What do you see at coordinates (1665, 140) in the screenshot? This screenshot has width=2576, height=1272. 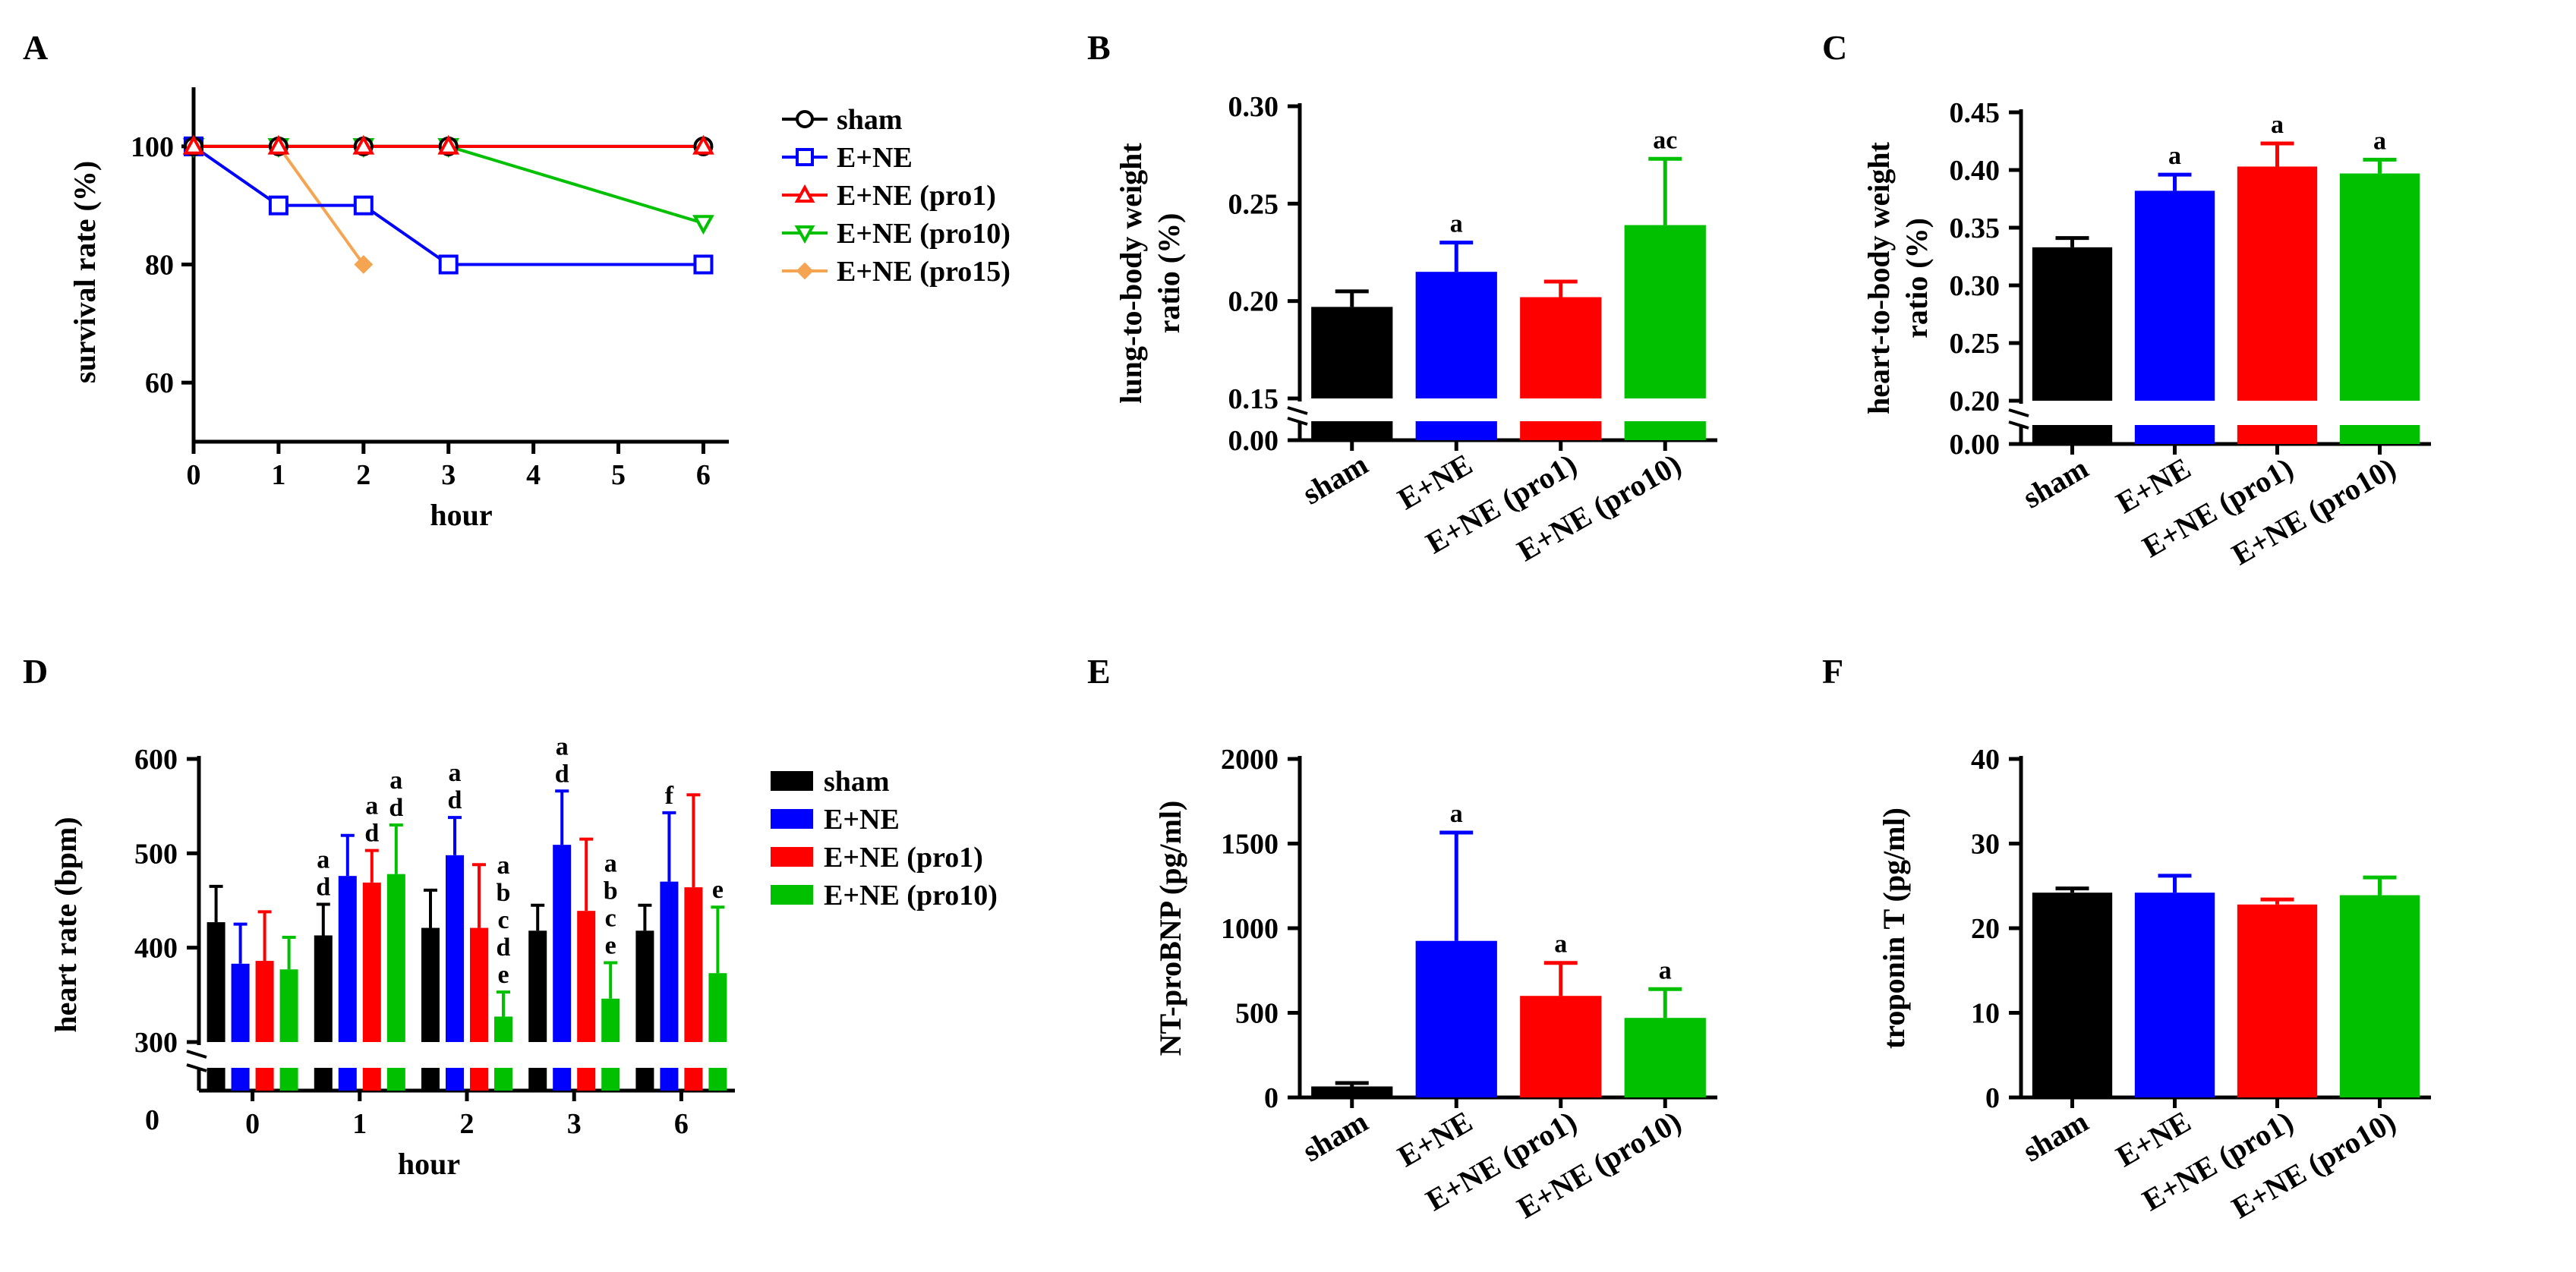 I see `significance-label: ac` at bounding box center [1665, 140].